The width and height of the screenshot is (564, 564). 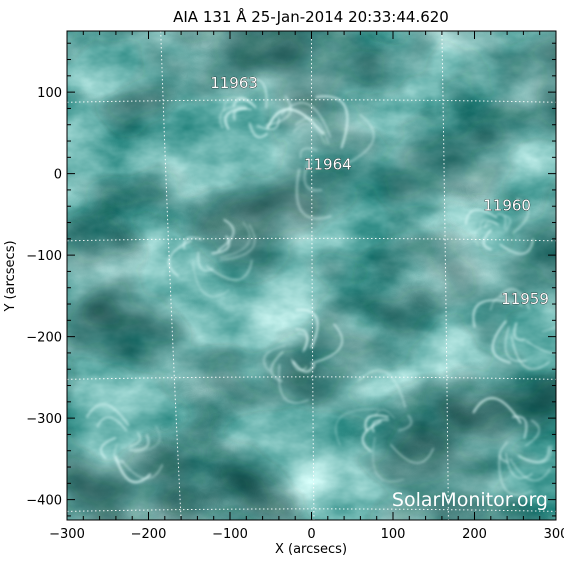 I want to click on y-tick-label: −300, so click(x=44, y=419).